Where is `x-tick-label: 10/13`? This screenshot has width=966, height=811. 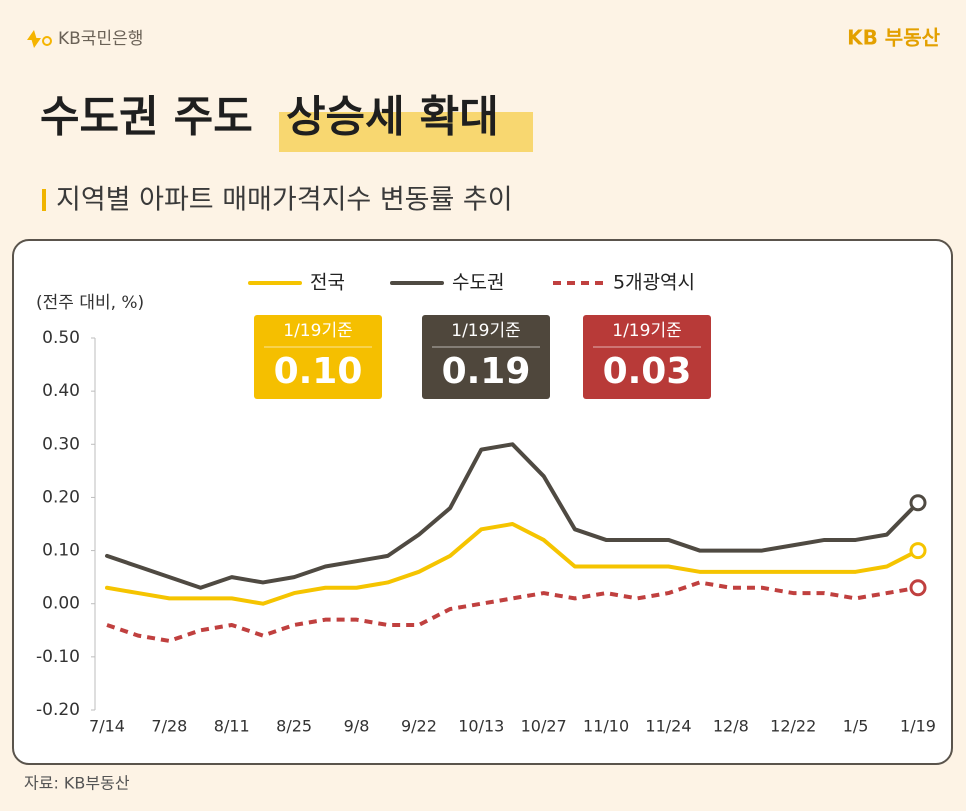 x-tick-label: 10/13 is located at coordinates (481, 726).